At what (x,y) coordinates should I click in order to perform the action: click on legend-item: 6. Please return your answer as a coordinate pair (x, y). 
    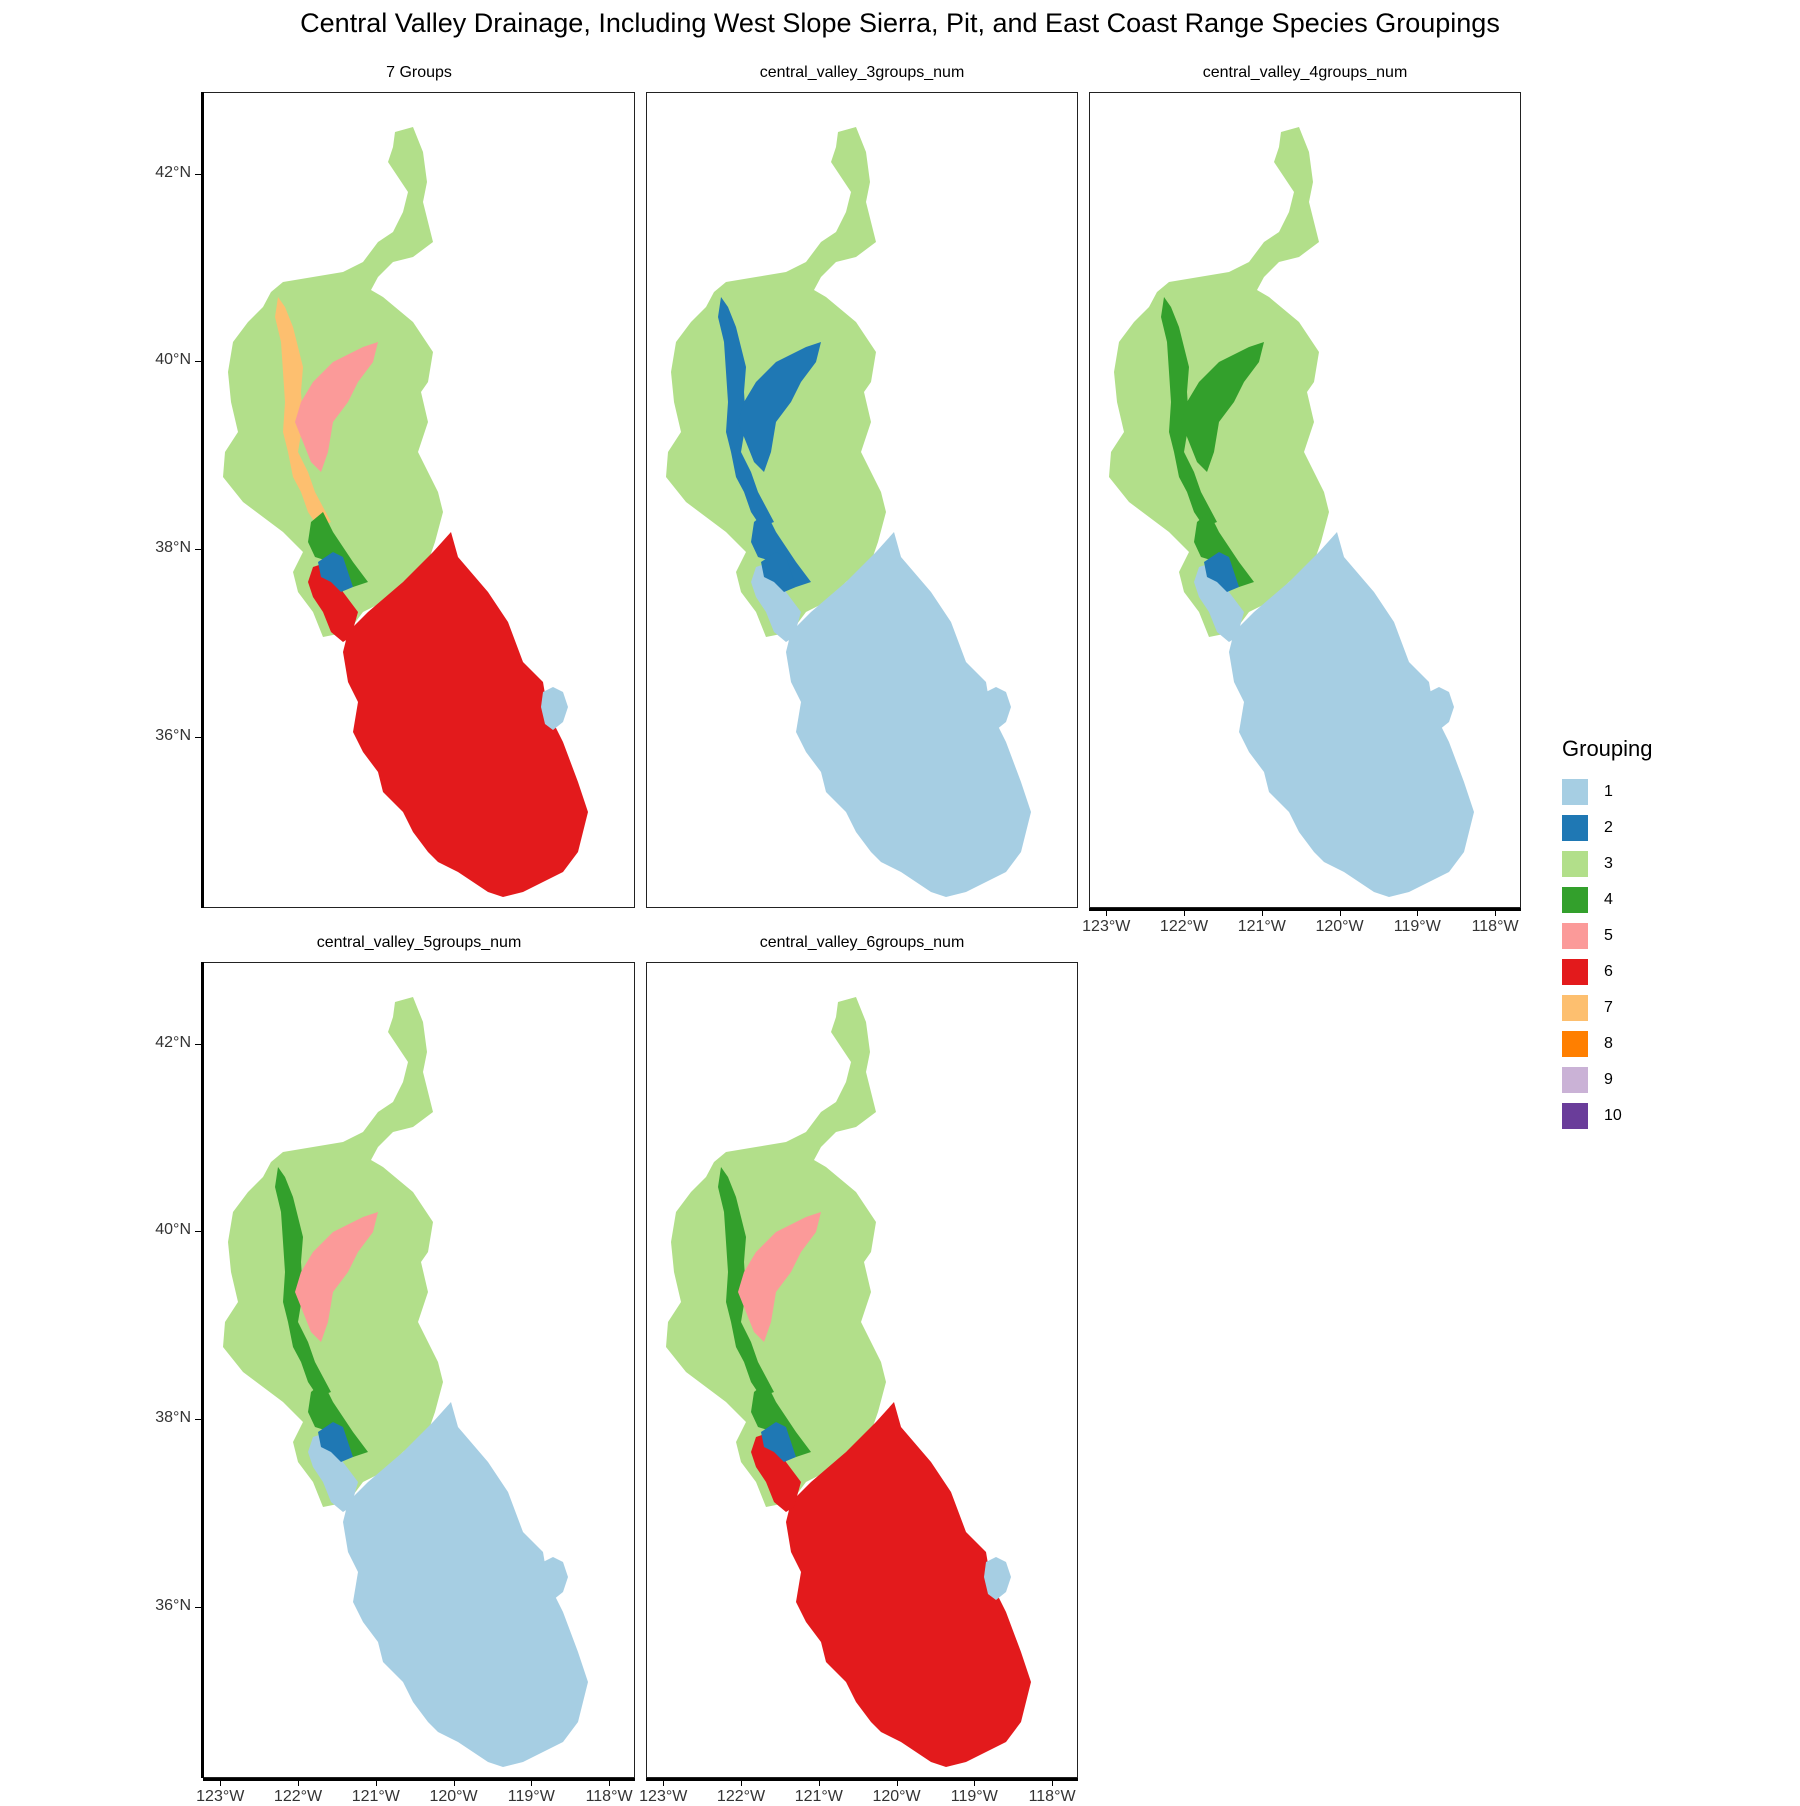
    Looking at the image, I should click on (1607, 972).